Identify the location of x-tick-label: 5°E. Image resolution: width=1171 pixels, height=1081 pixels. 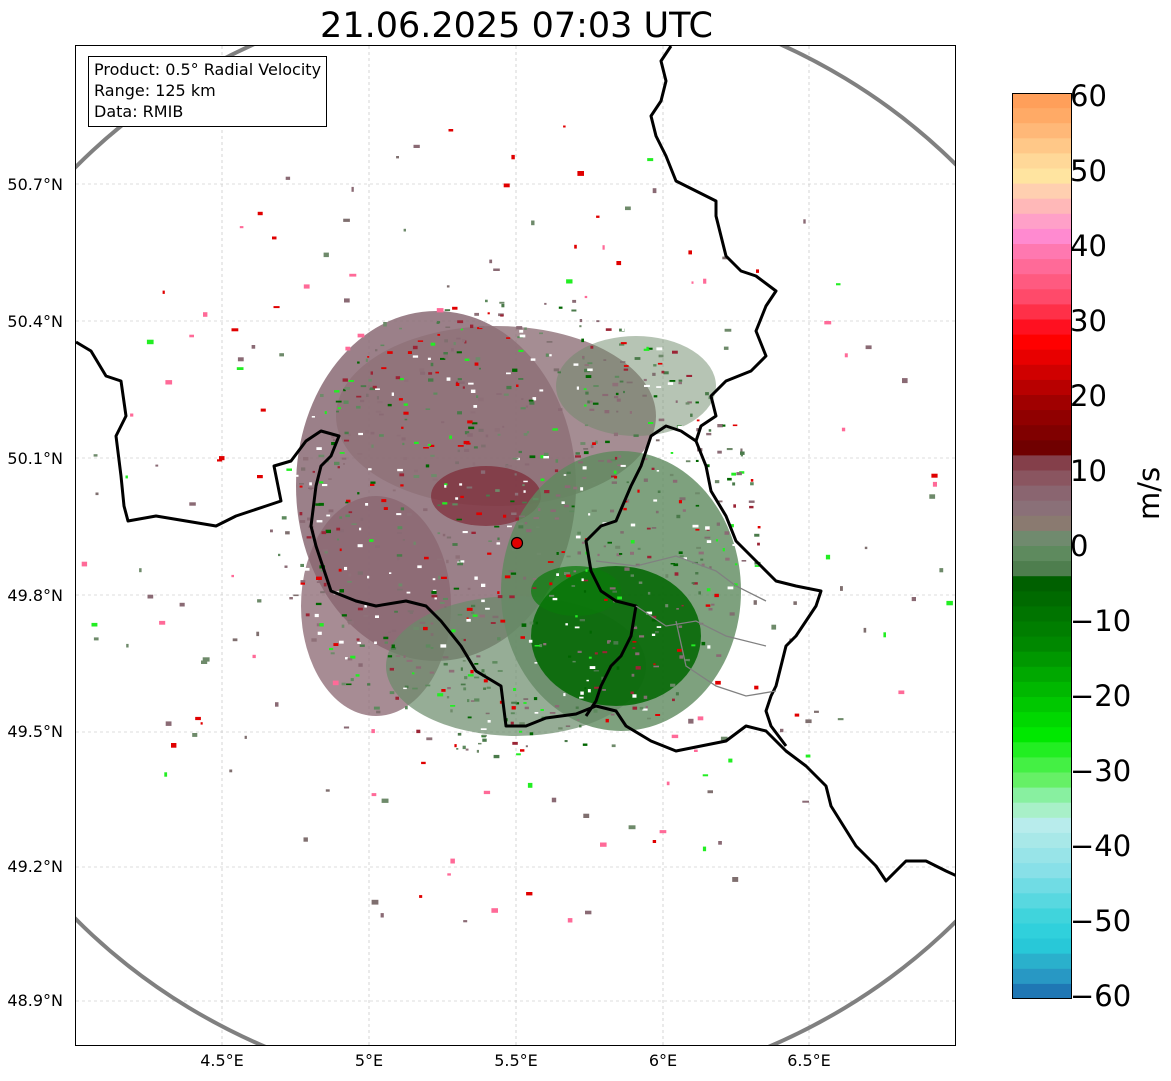
(369, 1060).